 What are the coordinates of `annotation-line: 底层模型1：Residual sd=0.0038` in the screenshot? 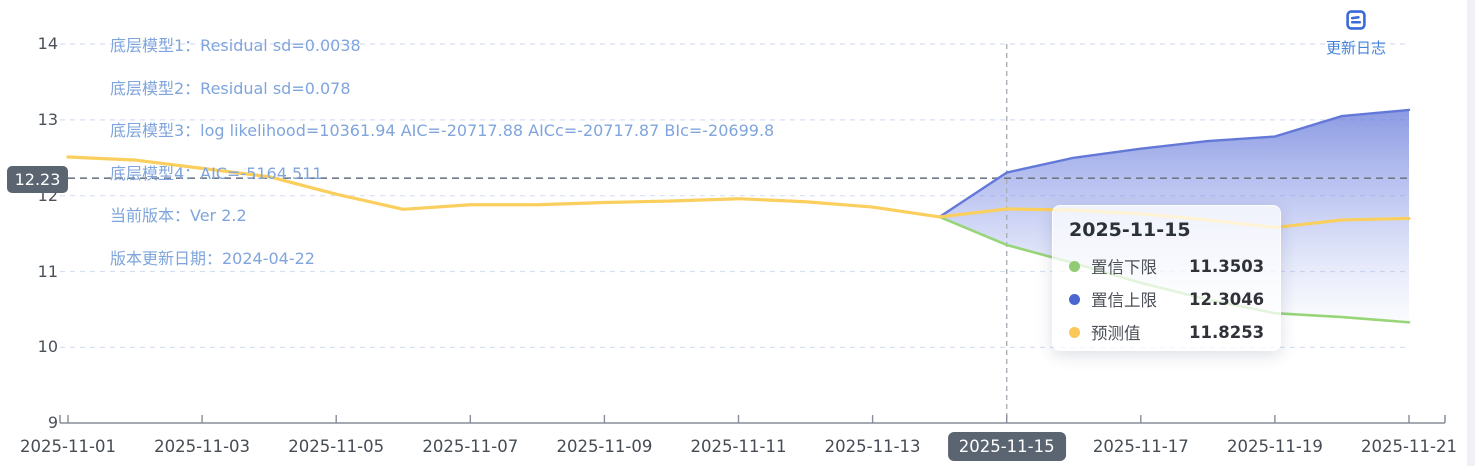 It's located at (235, 45).